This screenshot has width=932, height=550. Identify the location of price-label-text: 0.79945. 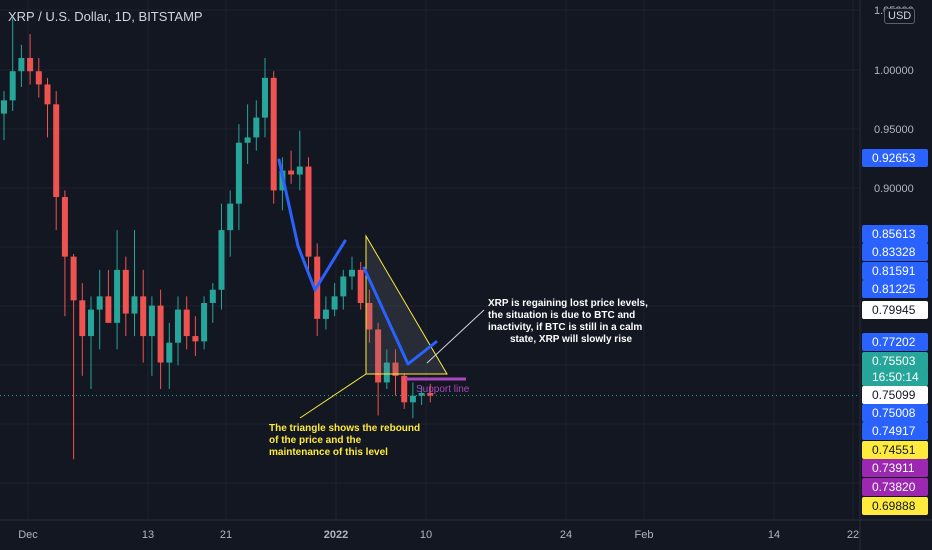
(894, 310).